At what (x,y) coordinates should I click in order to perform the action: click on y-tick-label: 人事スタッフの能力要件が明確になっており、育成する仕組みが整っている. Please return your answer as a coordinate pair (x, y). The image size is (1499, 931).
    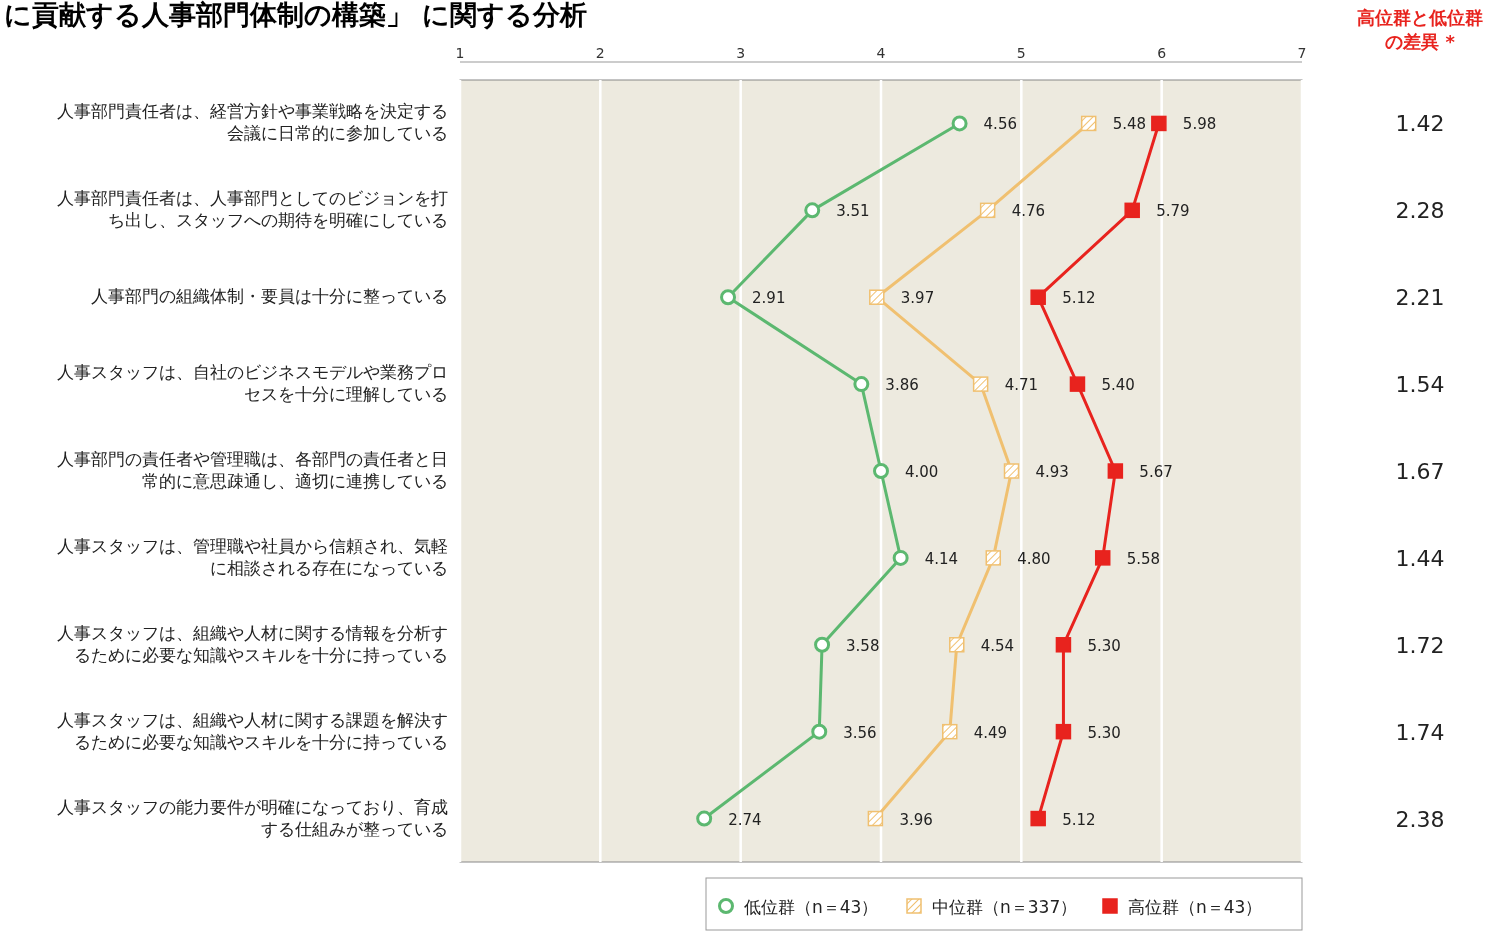
    Looking at the image, I should click on (252, 817).